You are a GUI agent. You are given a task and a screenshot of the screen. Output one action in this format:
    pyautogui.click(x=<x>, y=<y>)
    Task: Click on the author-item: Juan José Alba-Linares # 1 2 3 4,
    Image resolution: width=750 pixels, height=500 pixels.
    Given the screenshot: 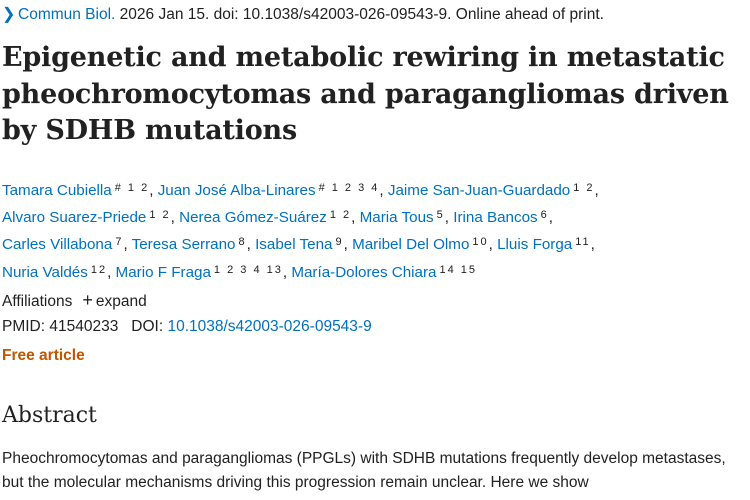 What is the action you would take?
    pyautogui.click(x=271, y=190)
    